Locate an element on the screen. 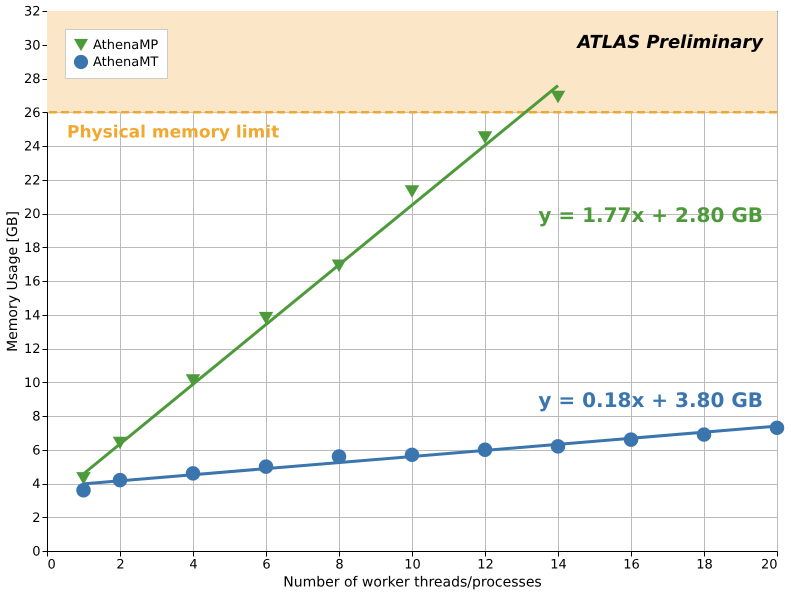 The image size is (796, 600). x-tick-label: 16 is located at coordinates (631, 565).